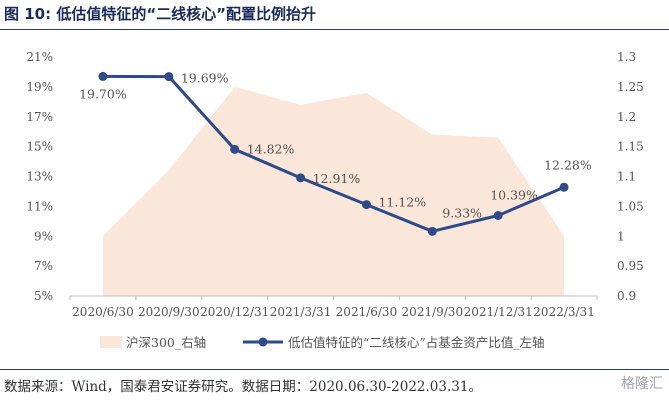 This screenshot has height=405, width=669. I want to click on x-tick-label: 2020/9/30, so click(169, 312).